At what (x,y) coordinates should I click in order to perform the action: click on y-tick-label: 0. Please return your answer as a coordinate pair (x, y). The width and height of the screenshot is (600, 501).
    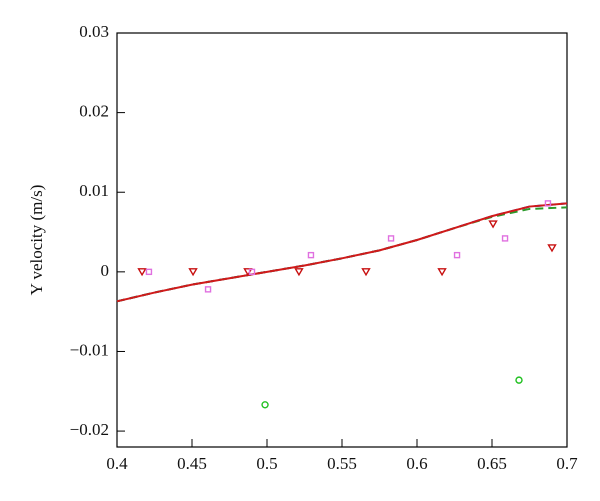
    Looking at the image, I should click on (105, 270).